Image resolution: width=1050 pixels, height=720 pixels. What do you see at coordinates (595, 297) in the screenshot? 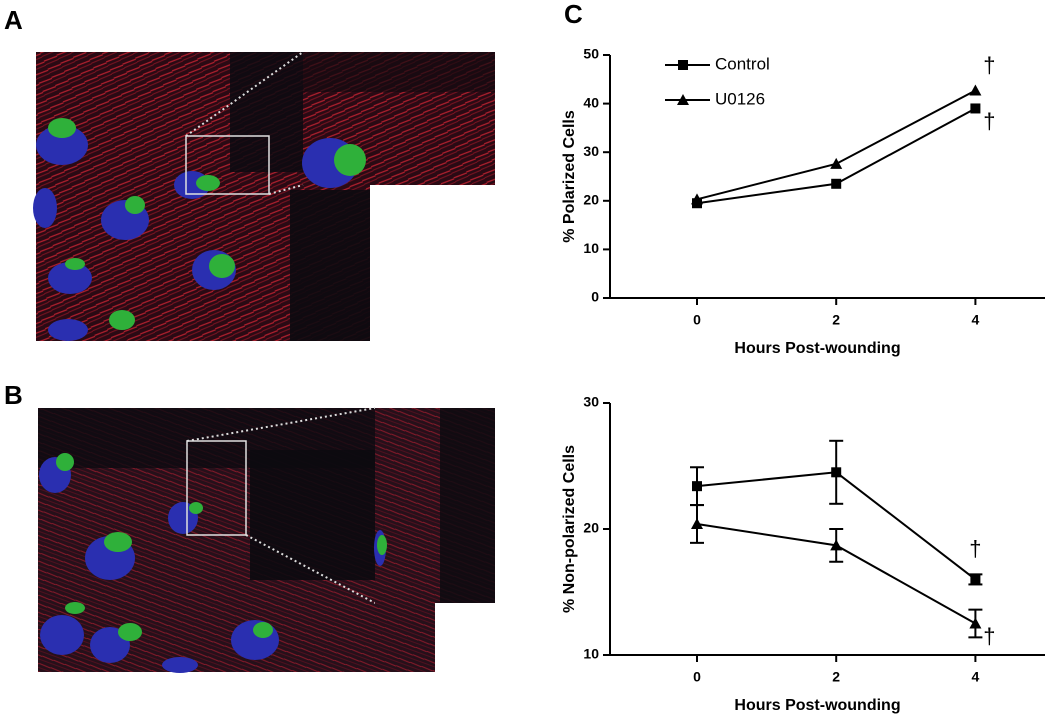
I see `y-tick-label: 0` at bounding box center [595, 297].